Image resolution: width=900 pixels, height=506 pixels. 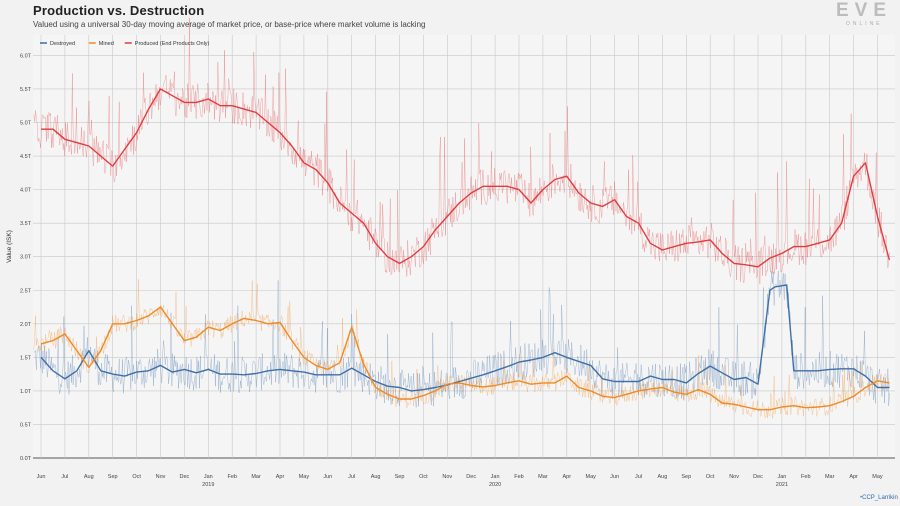 What do you see at coordinates (26, 224) in the screenshot?
I see `y-tick-label: 3.5T` at bounding box center [26, 224].